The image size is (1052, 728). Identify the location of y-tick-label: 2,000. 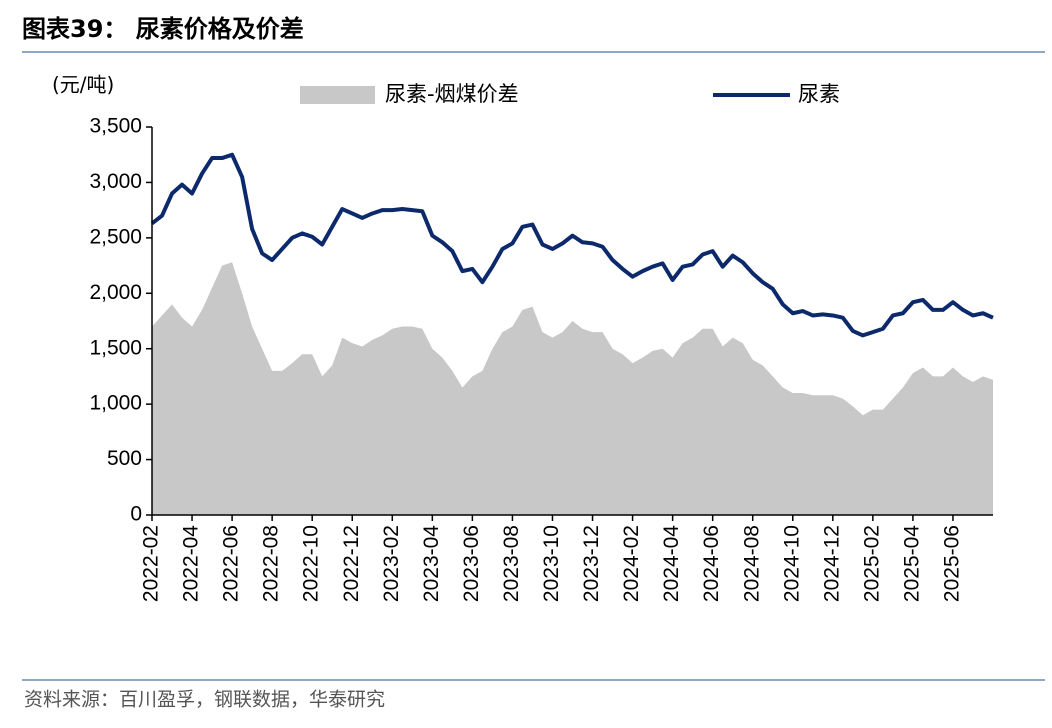
(115, 292).